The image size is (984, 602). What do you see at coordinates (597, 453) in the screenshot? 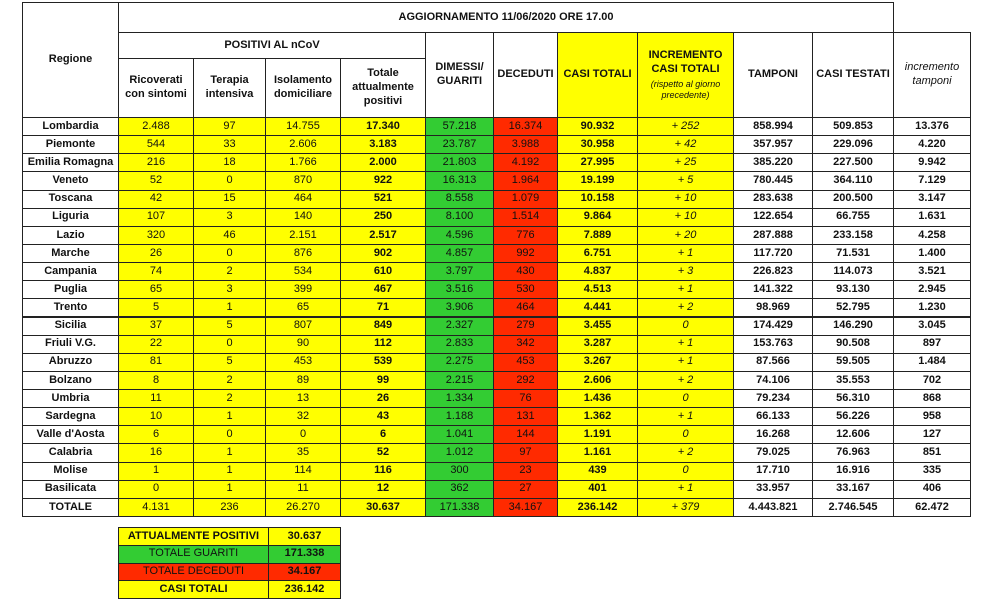
I see `table-cell: 1.161` at bounding box center [597, 453].